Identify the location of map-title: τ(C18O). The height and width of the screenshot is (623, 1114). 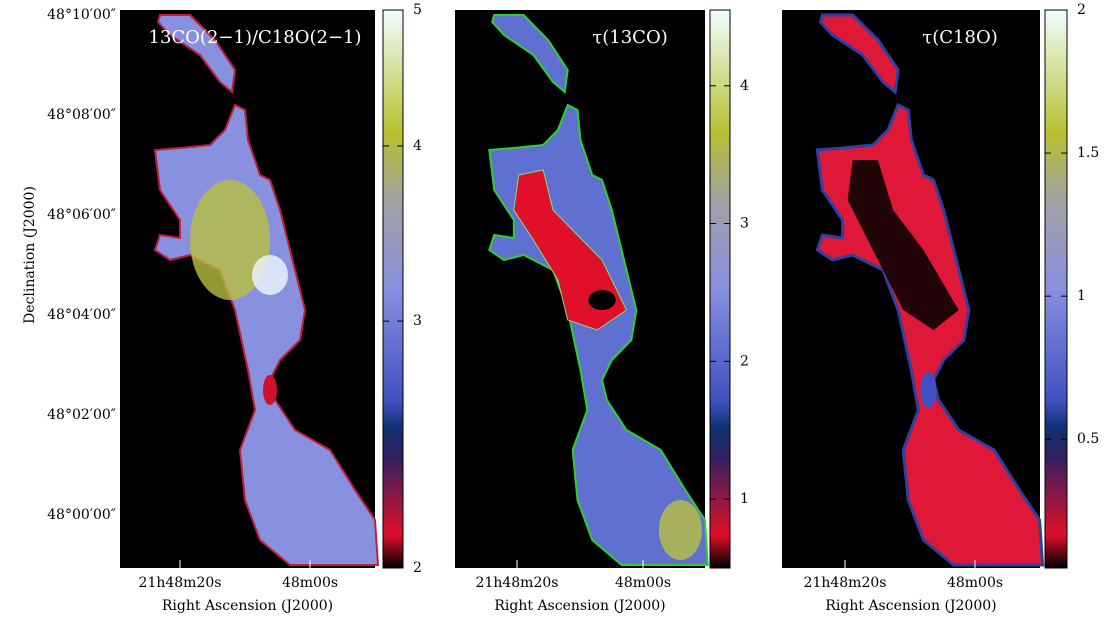
(959, 37).